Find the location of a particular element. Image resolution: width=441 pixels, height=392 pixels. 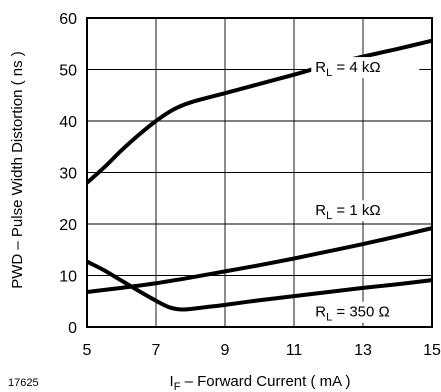

x-tick-label: 11 is located at coordinates (294, 350).